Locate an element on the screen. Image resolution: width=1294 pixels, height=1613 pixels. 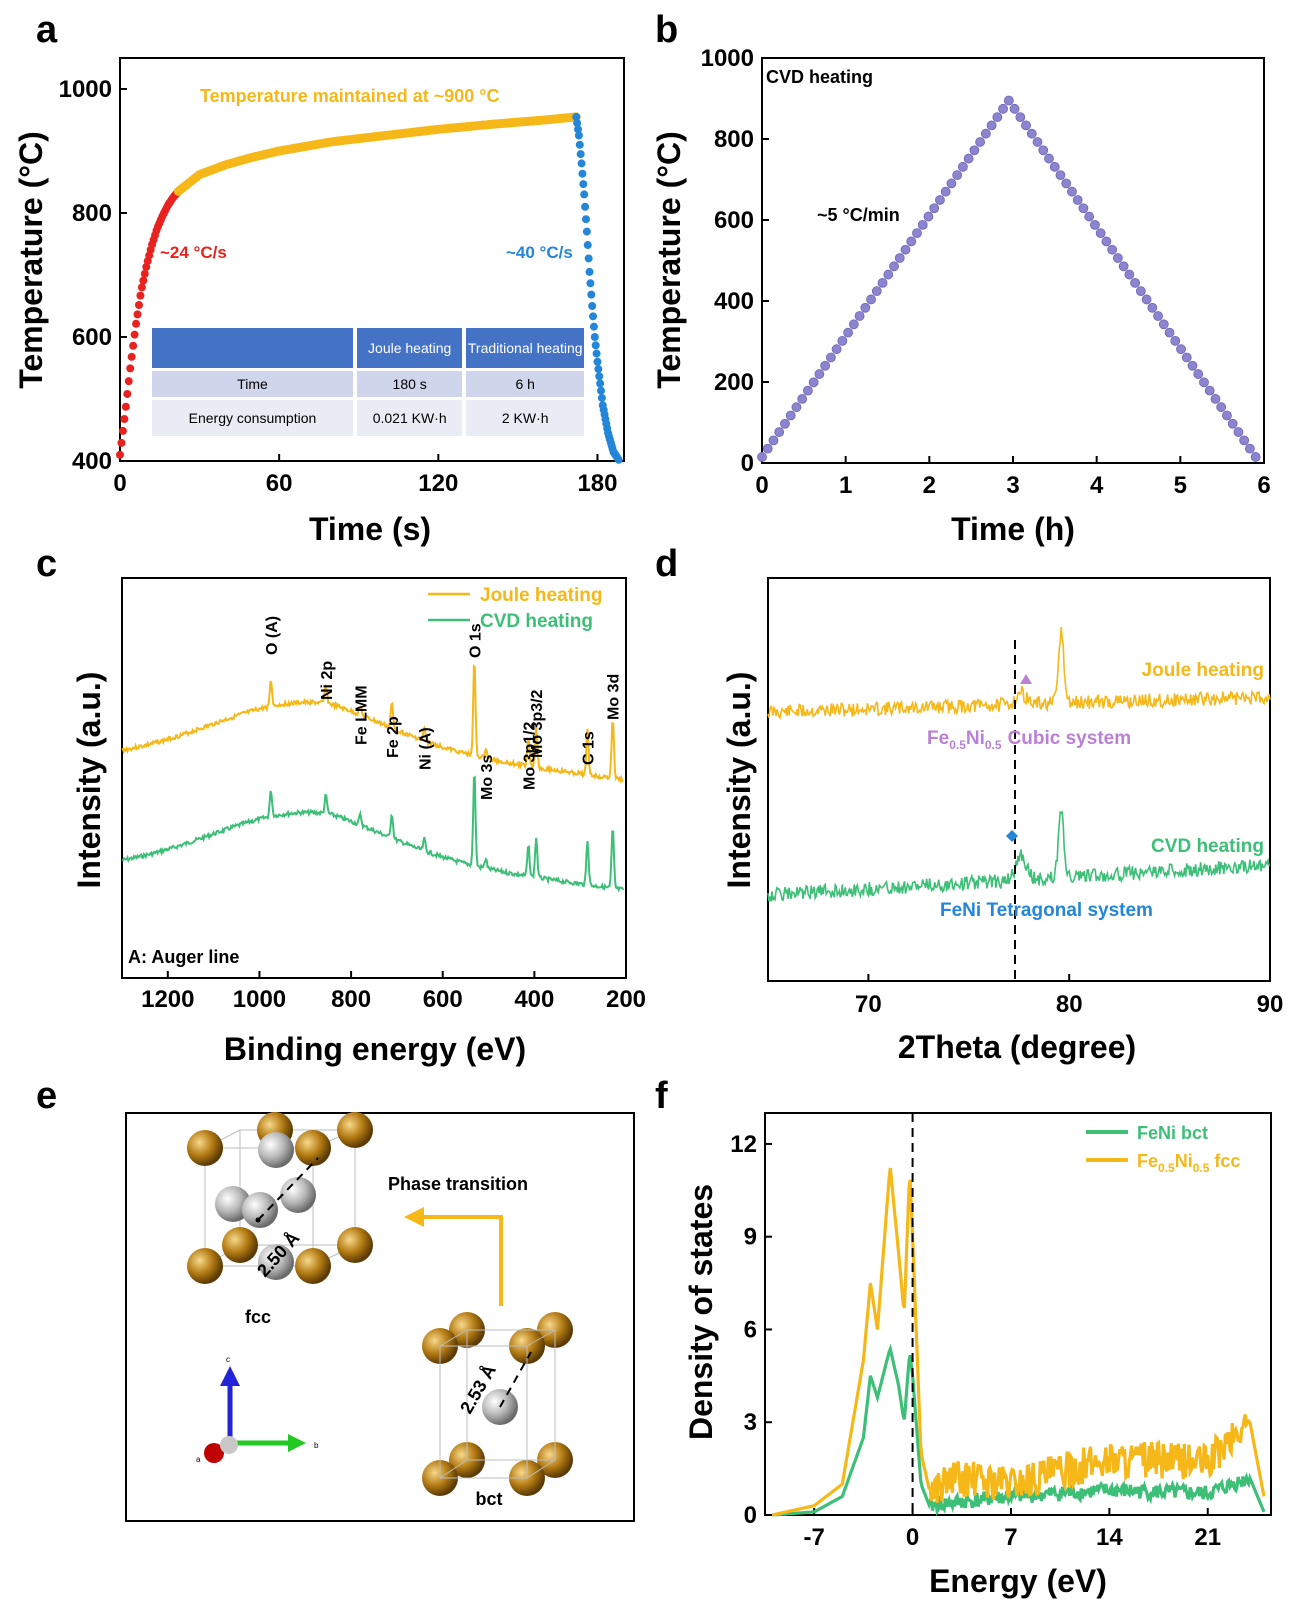
annotation-maintained: Temperature maintained at ~900 °C is located at coordinates (349, 96).